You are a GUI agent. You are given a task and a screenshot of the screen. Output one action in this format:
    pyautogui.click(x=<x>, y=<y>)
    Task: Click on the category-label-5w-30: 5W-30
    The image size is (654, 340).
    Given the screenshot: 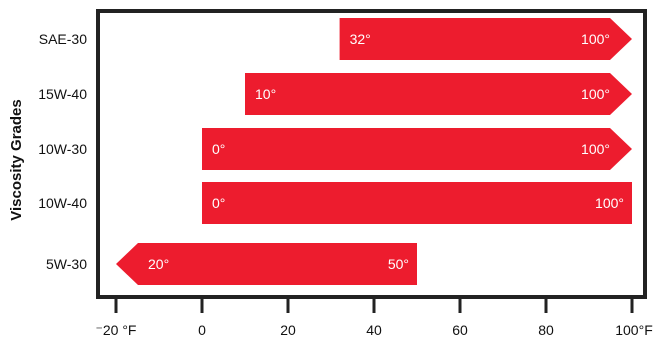 What is the action you would take?
    pyautogui.click(x=66, y=264)
    